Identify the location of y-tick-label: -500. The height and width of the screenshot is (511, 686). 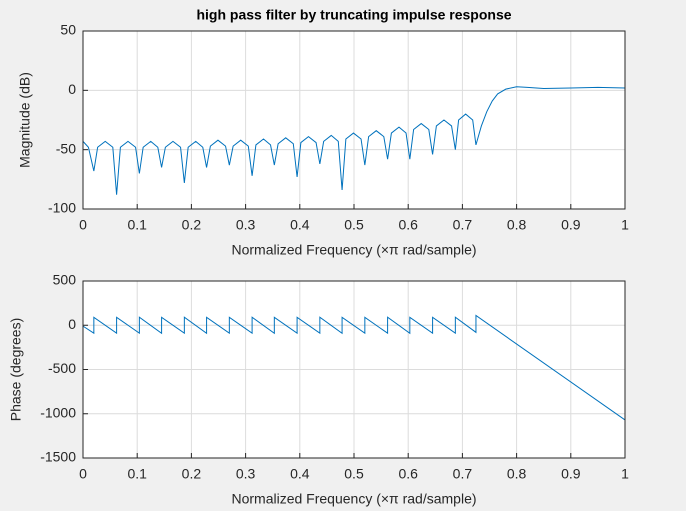
(62, 368).